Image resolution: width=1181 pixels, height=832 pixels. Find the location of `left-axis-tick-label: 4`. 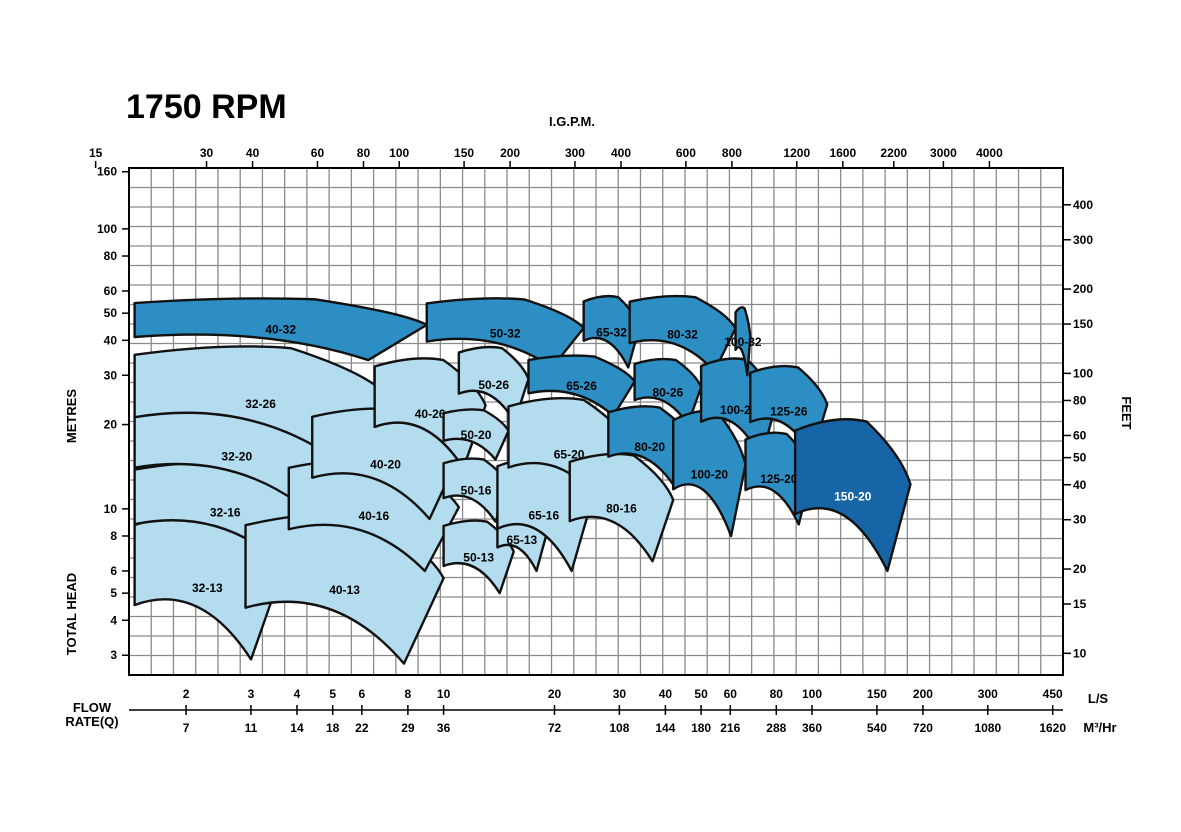

left-axis-tick-label: 4 is located at coordinates (113, 620).